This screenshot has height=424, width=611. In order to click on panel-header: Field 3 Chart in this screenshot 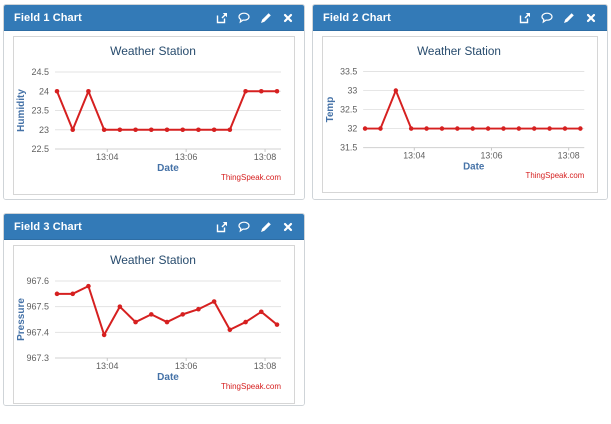, I will do `click(154, 227)`.